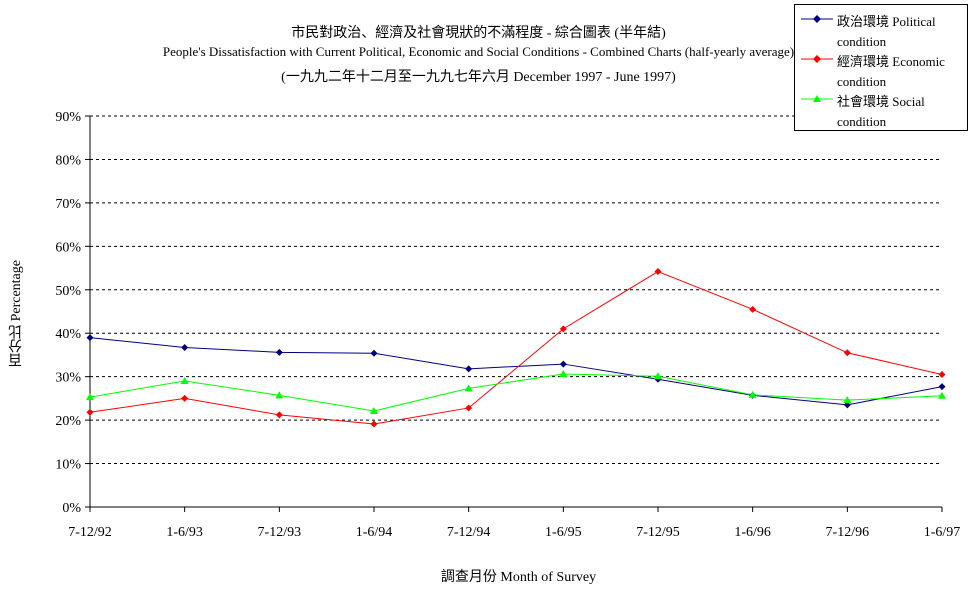 This screenshot has width=977, height=600. I want to click on legend-marker-economic, so click(817, 59).